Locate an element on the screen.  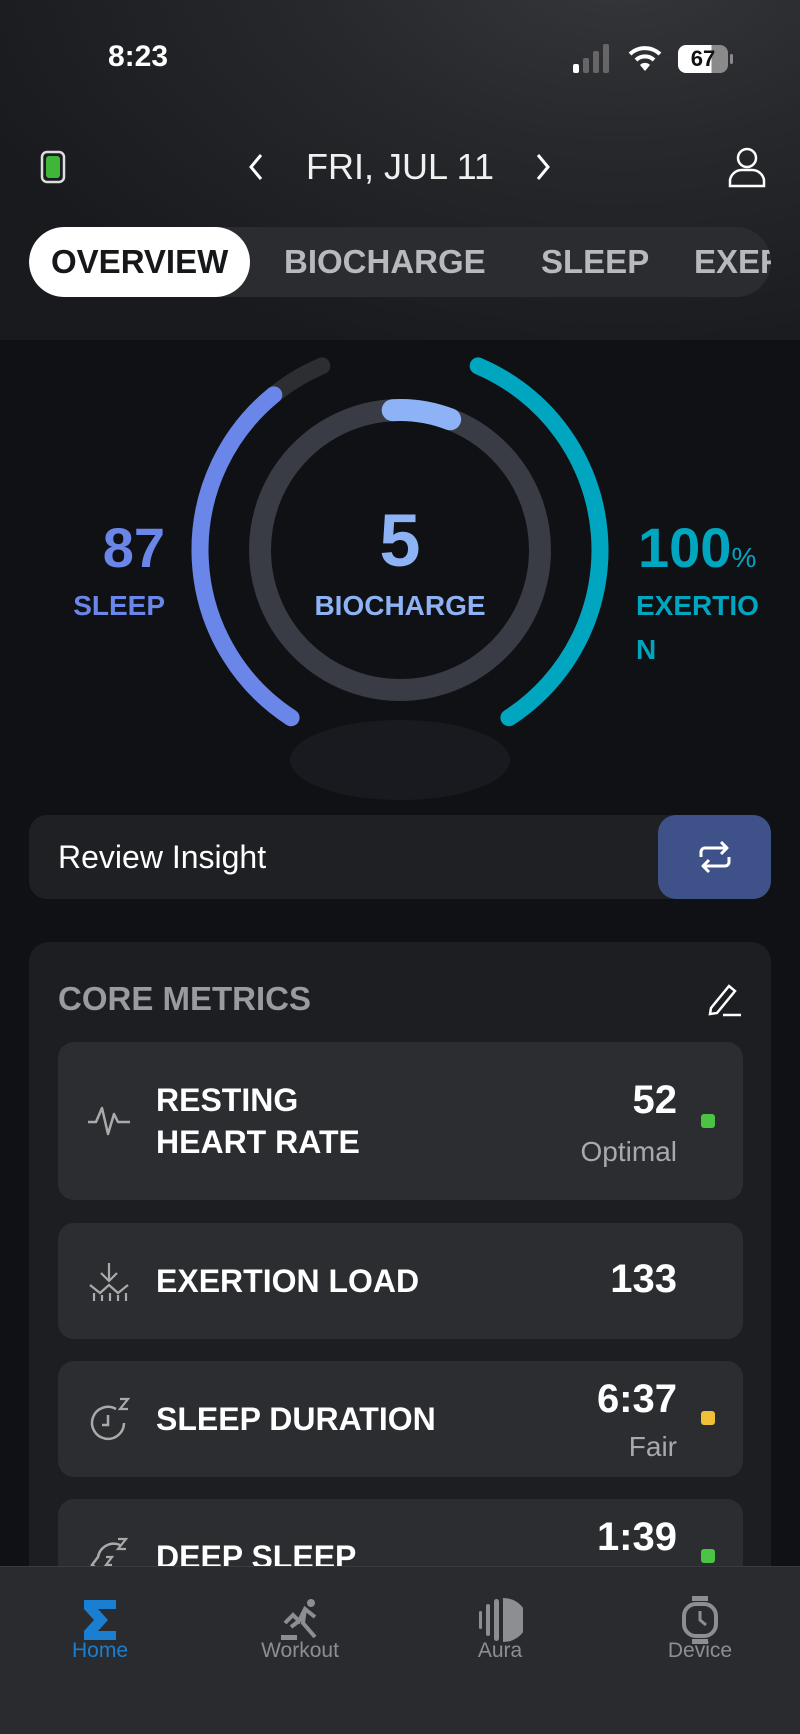
sleep-duration-icon is located at coordinates (110, 1419).